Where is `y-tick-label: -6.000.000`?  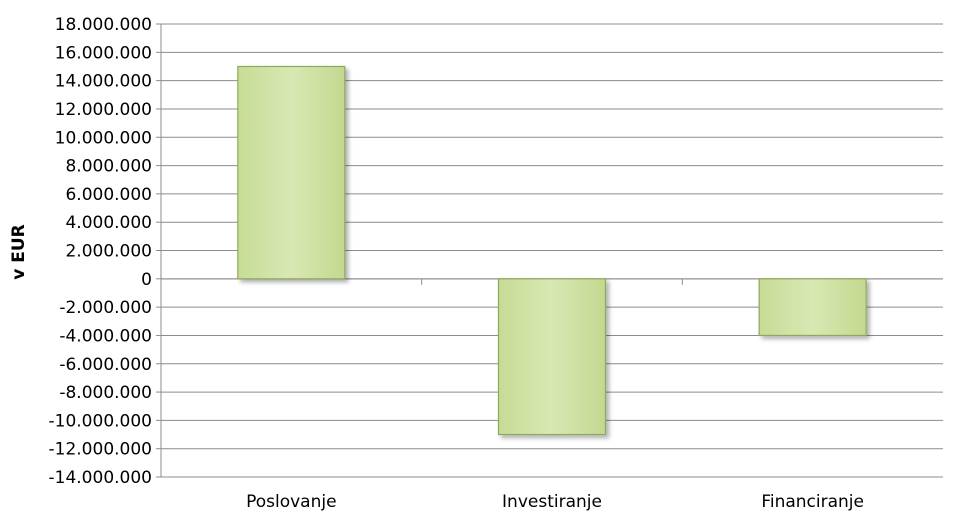
y-tick-label: -6.000.000 is located at coordinates (105, 365).